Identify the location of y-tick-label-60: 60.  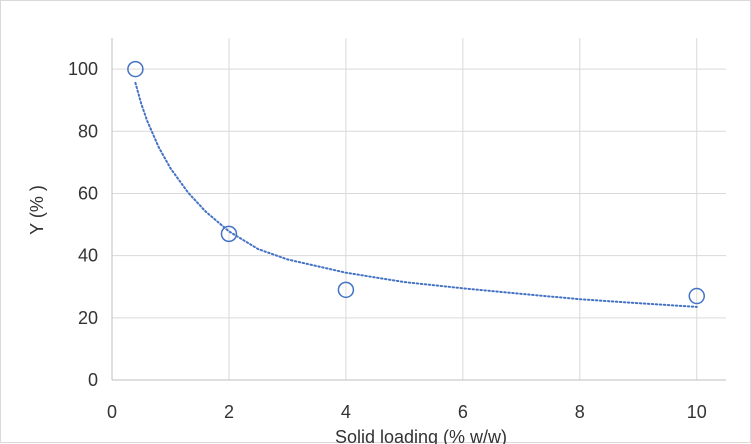
(88, 193).